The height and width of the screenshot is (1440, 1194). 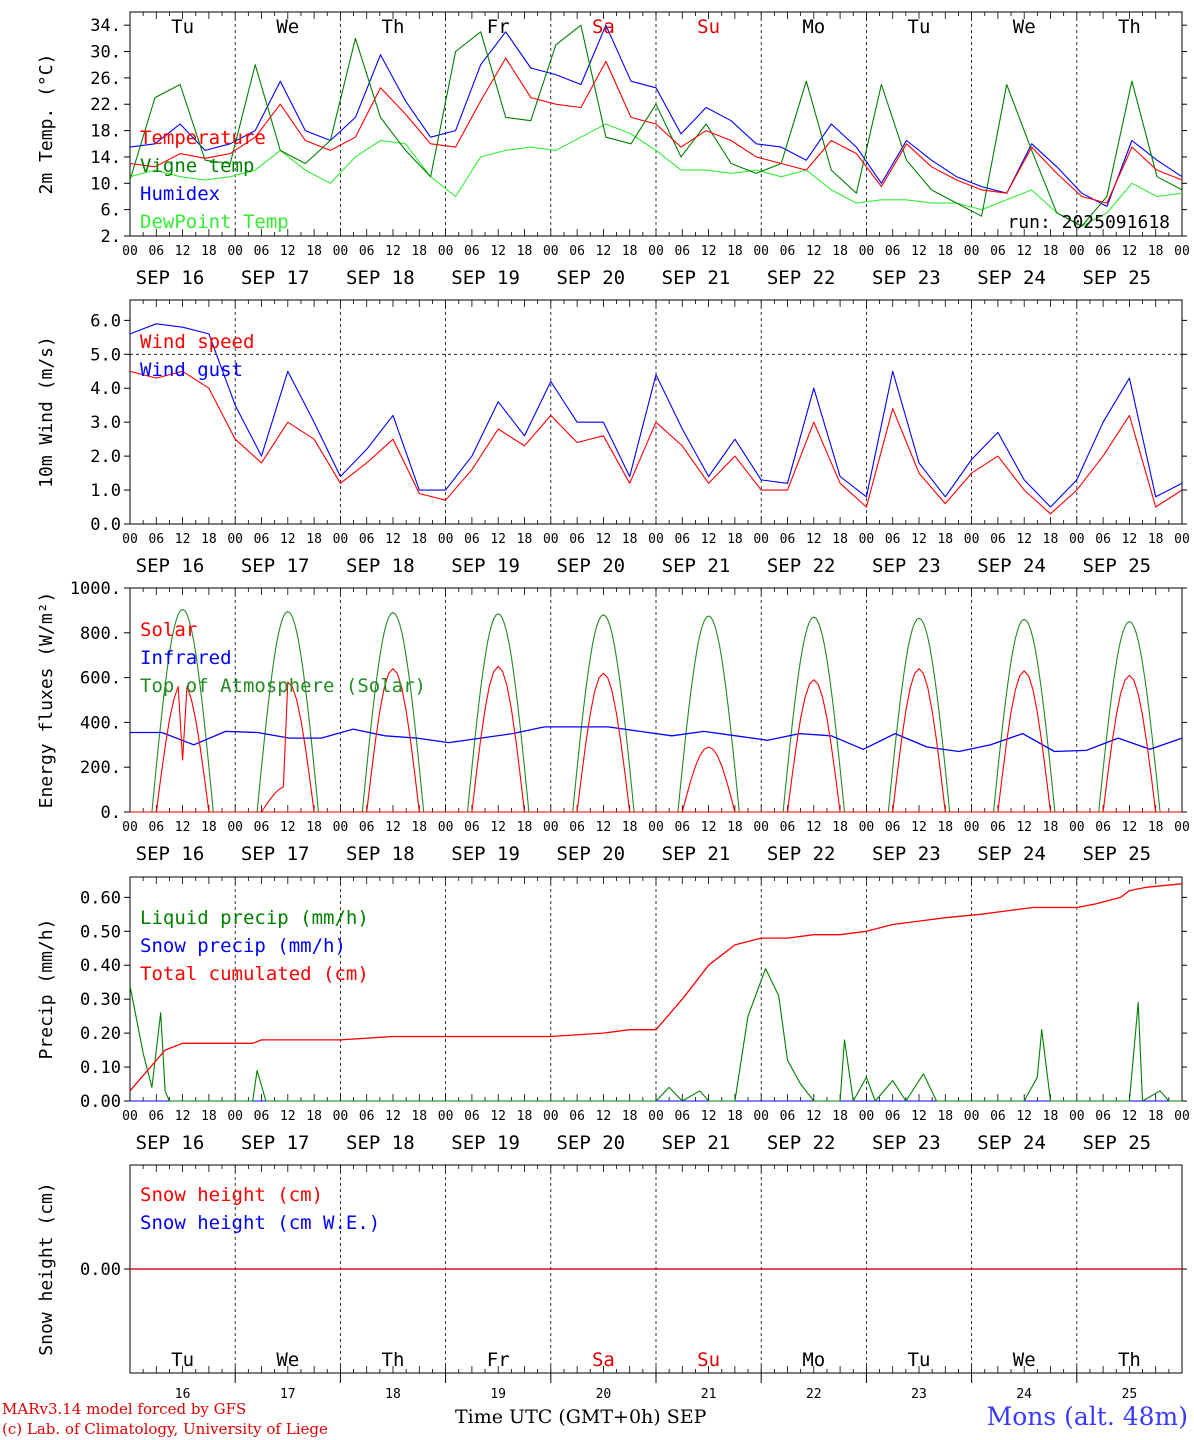 I want to click on legend-entry: Snow height (cm), so click(x=231, y=1195).